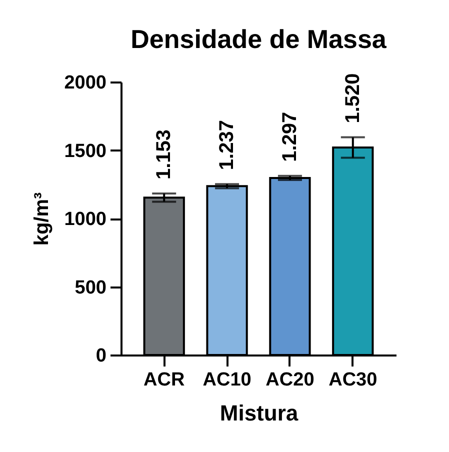 The height and width of the screenshot is (452, 449). What do you see at coordinates (353, 98) in the screenshot?
I see `data-label: 1.520` at bounding box center [353, 98].